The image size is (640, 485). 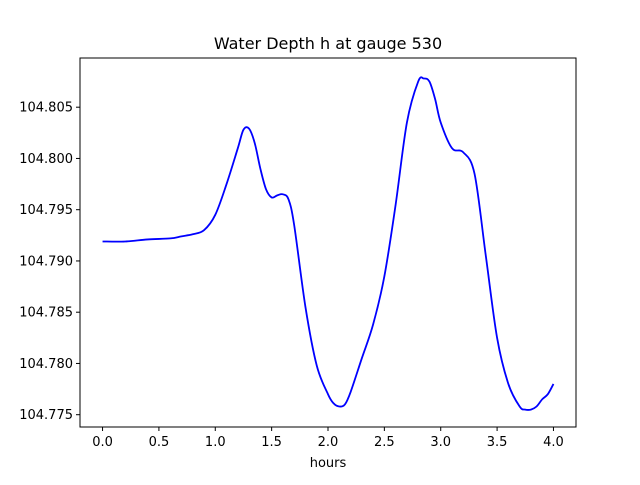 I want to click on x-tick-label: 4.0, so click(x=553, y=442).